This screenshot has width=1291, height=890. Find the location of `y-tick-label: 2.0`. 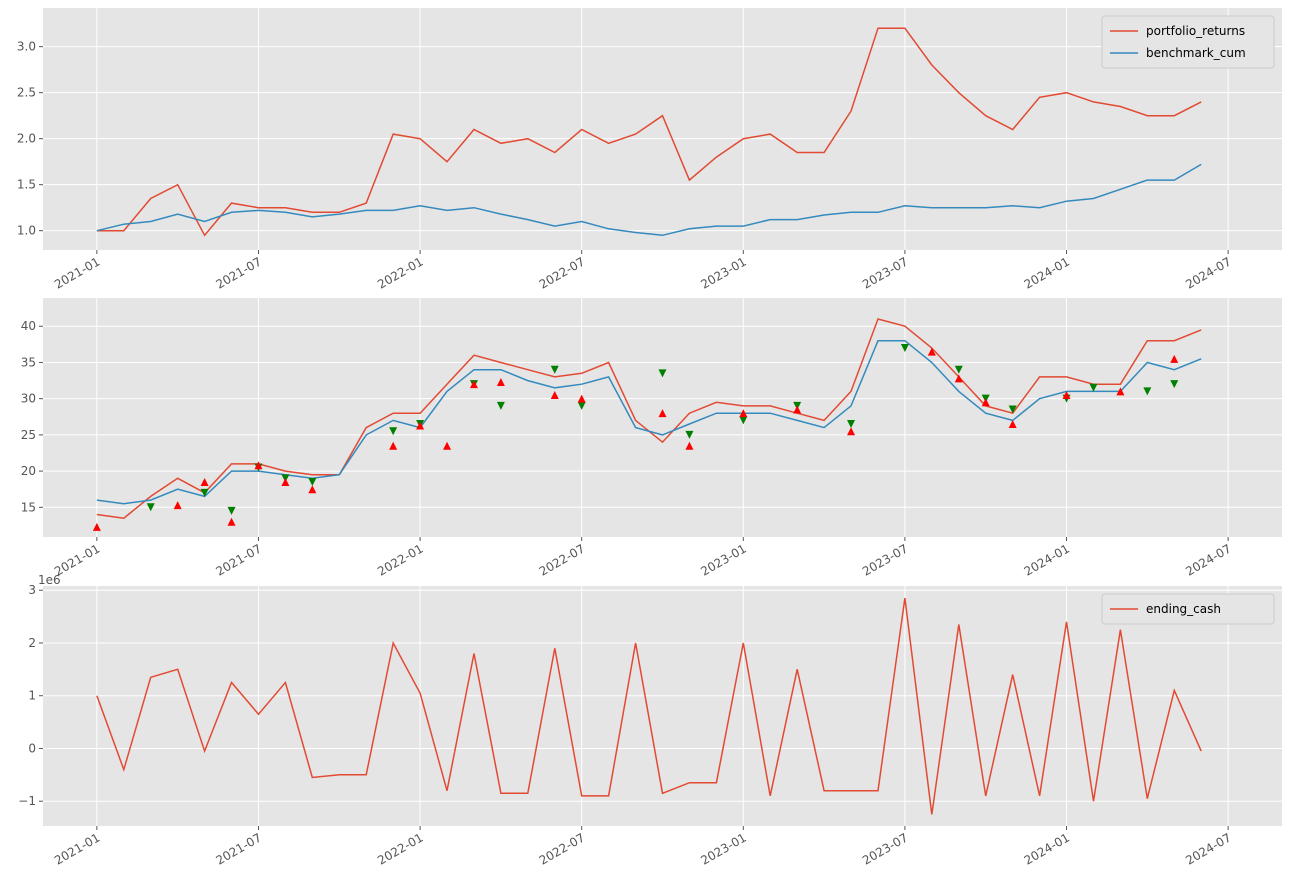

y-tick-label: 2.0 is located at coordinates (26, 139).